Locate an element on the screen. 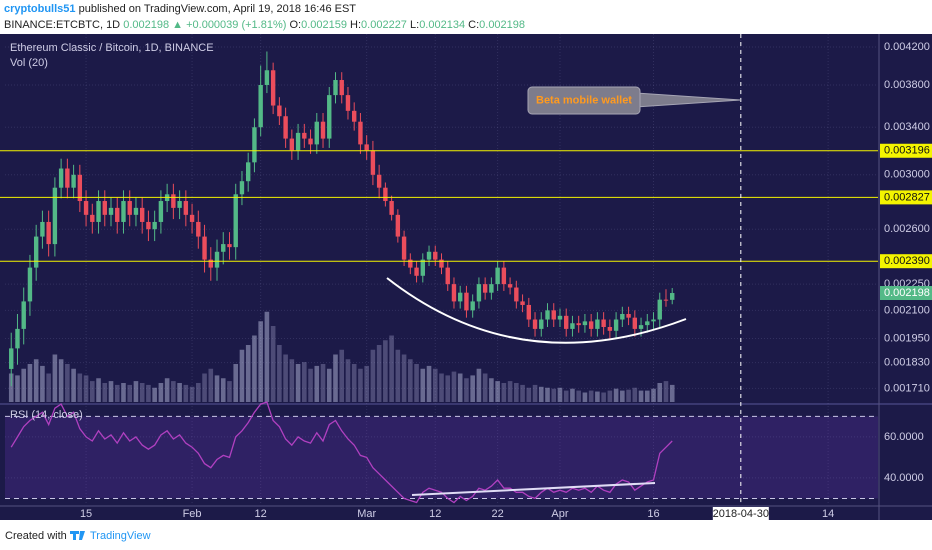  chart-title: Ethereum Classic / Bitcoin, 1D, BINANCE is located at coordinates (112, 48).